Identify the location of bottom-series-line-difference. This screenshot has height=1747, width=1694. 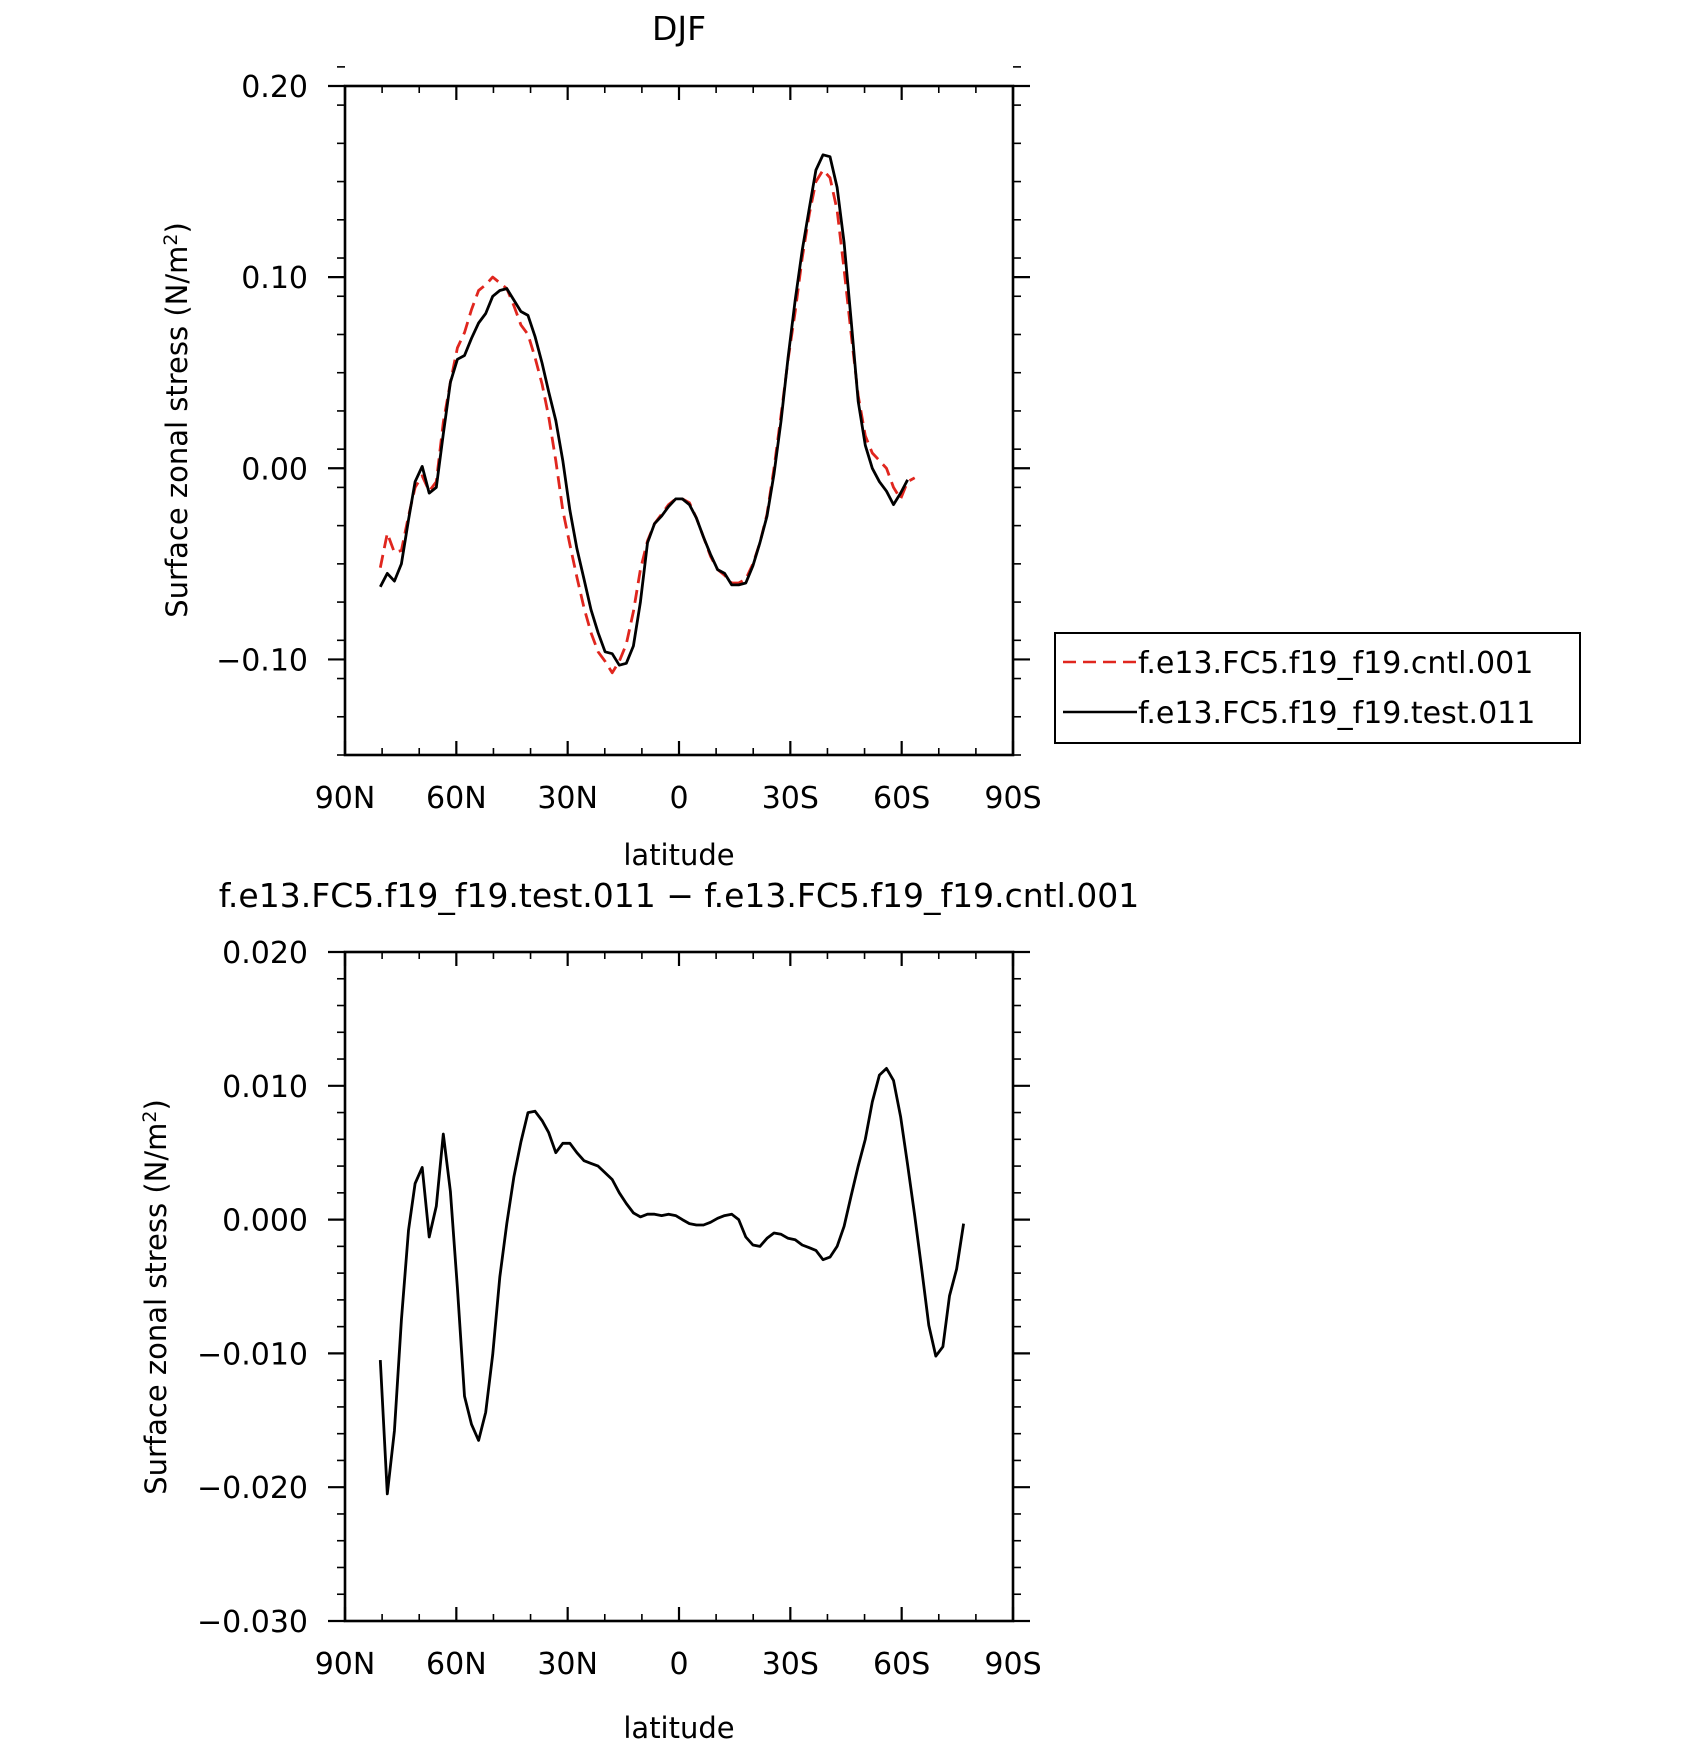
(671, 1281).